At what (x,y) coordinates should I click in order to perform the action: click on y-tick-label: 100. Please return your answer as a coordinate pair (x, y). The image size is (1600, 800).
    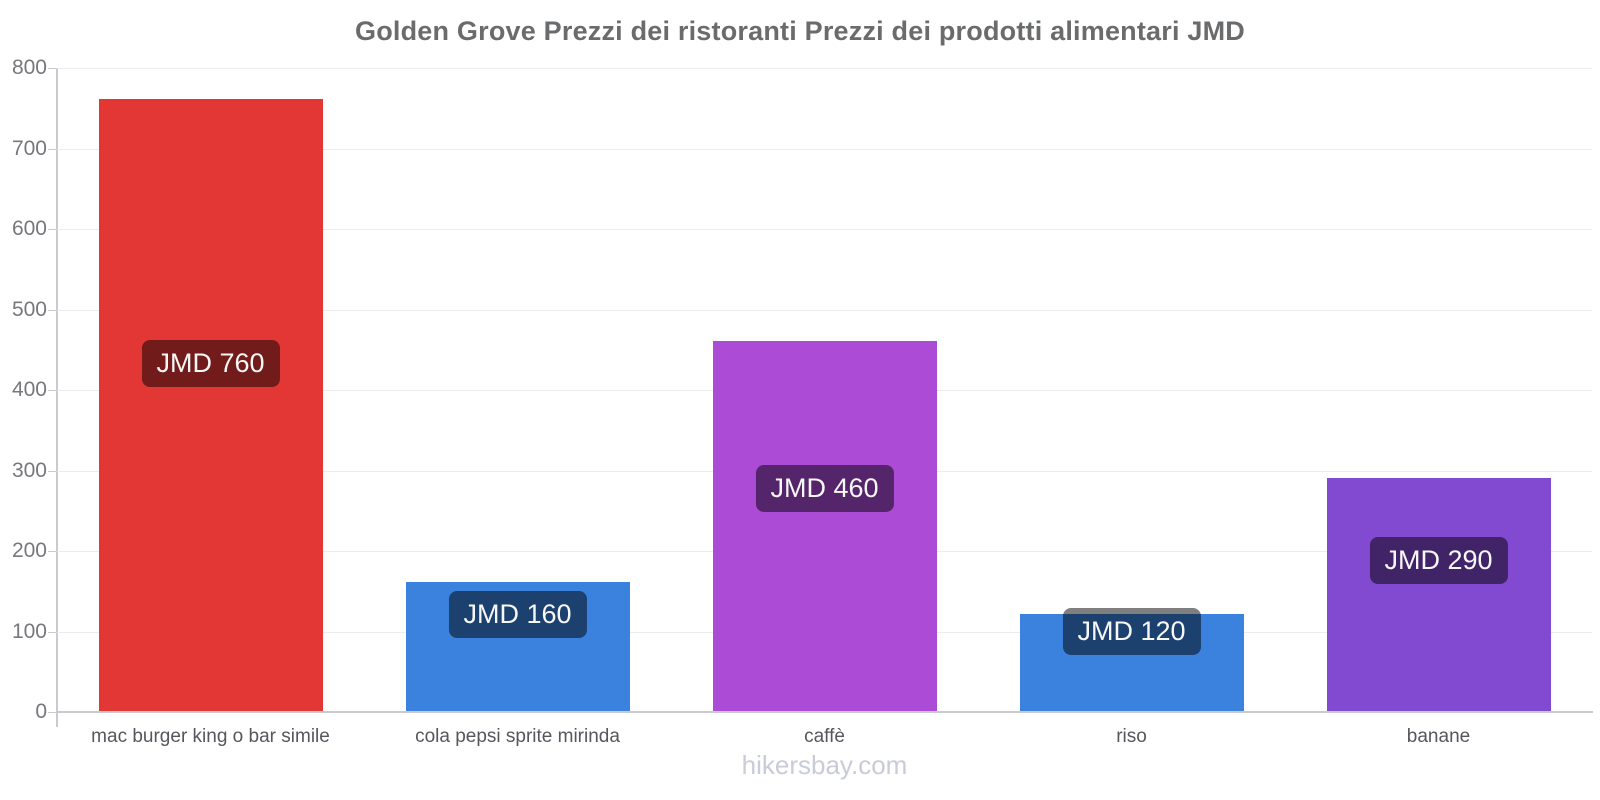
    Looking at the image, I should click on (29, 631).